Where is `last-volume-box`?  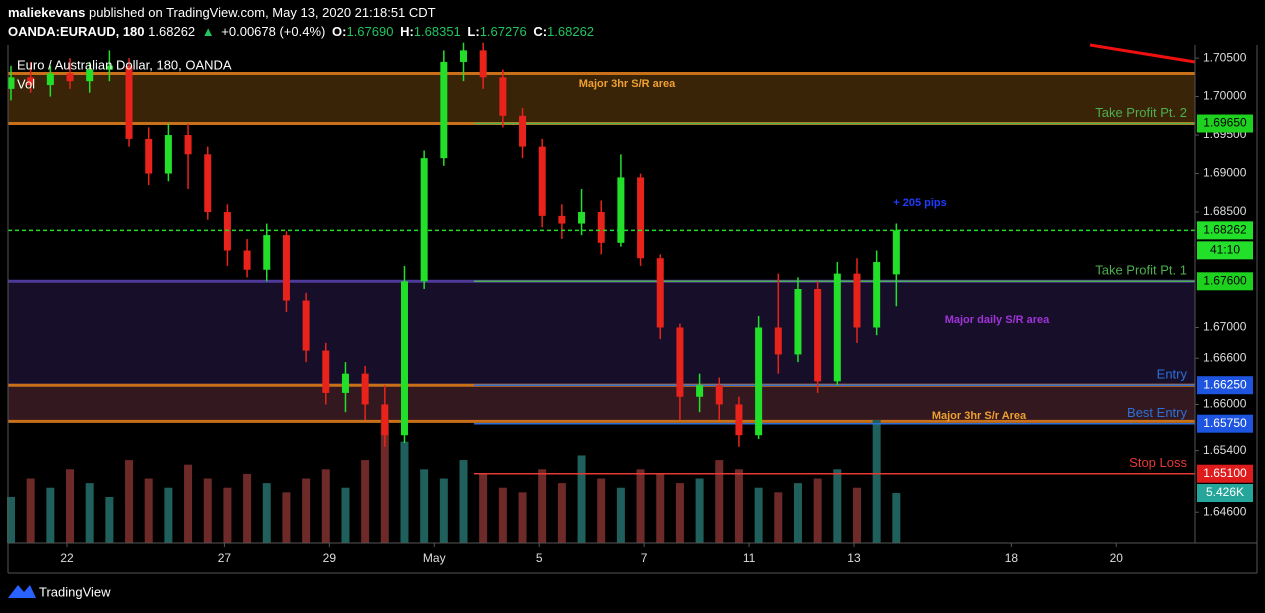
last-volume-box is located at coordinates (1225, 493).